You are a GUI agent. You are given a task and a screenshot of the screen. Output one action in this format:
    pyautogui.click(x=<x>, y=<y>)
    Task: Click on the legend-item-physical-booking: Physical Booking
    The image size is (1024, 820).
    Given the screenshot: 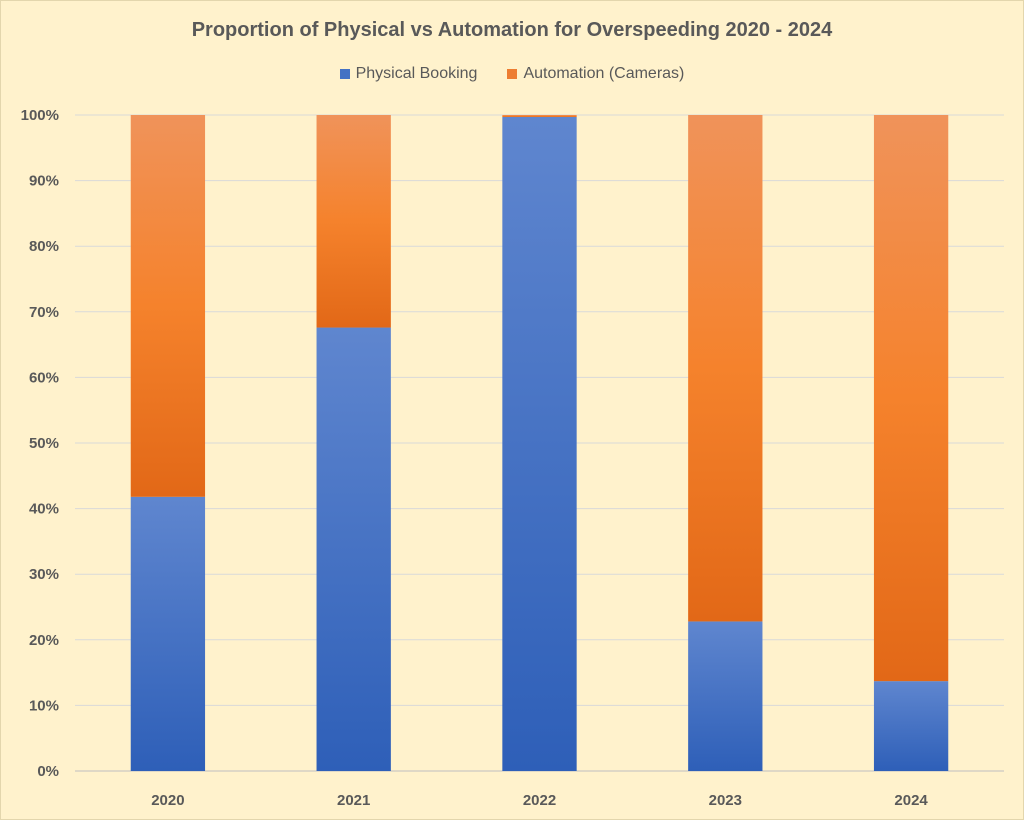 What is the action you would take?
    pyautogui.click(x=408, y=74)
    